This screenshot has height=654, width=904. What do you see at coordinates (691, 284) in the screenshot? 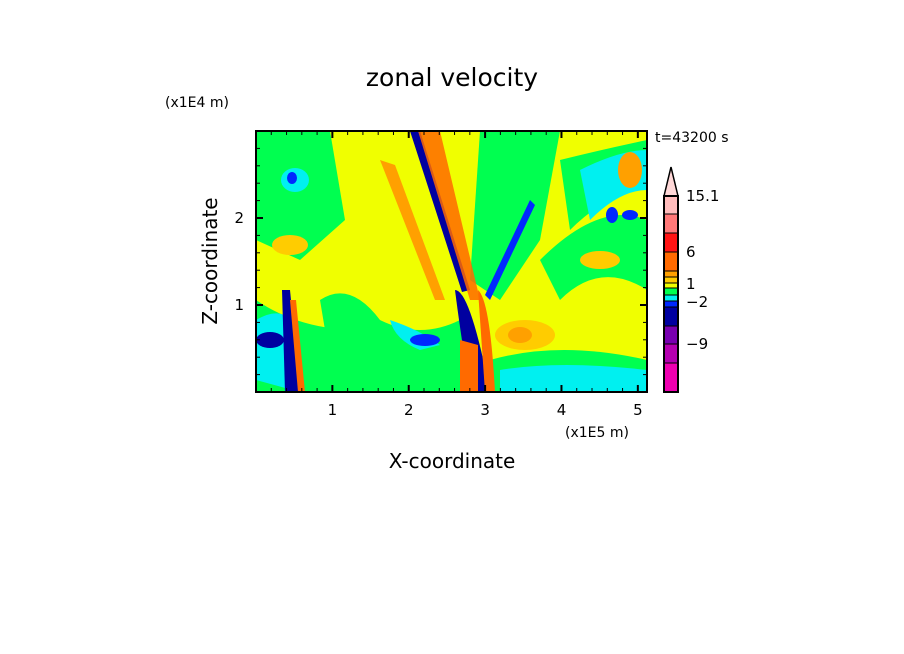
I see `colorbar-label: 1` at bounding box center [691, 284].